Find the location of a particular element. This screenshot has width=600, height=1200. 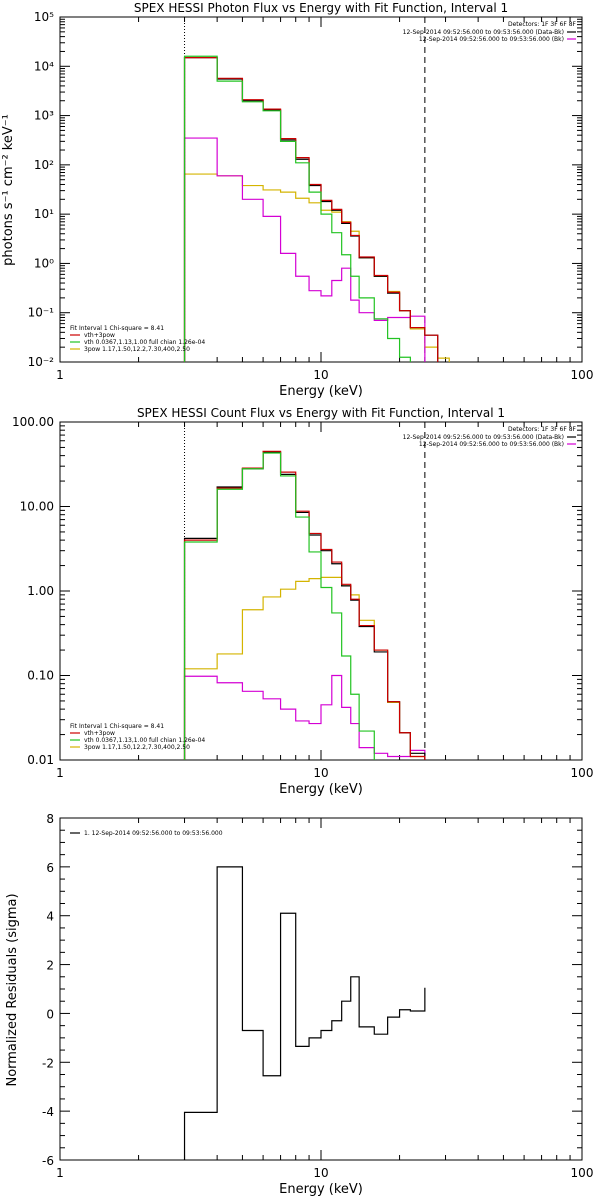

y-tick-label: 10⁻¹ is located at coordinates (41, 313).